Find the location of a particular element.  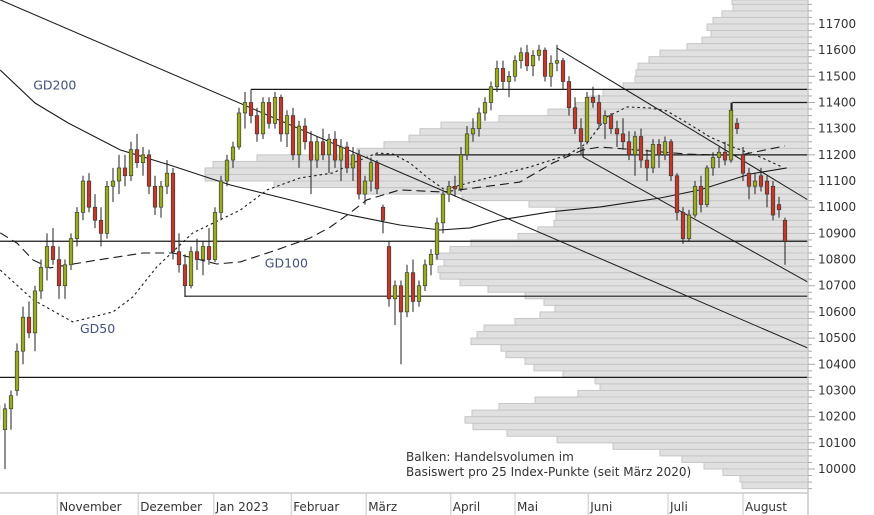

y-tick-label: 11600 is located at coordinates (837, 50).